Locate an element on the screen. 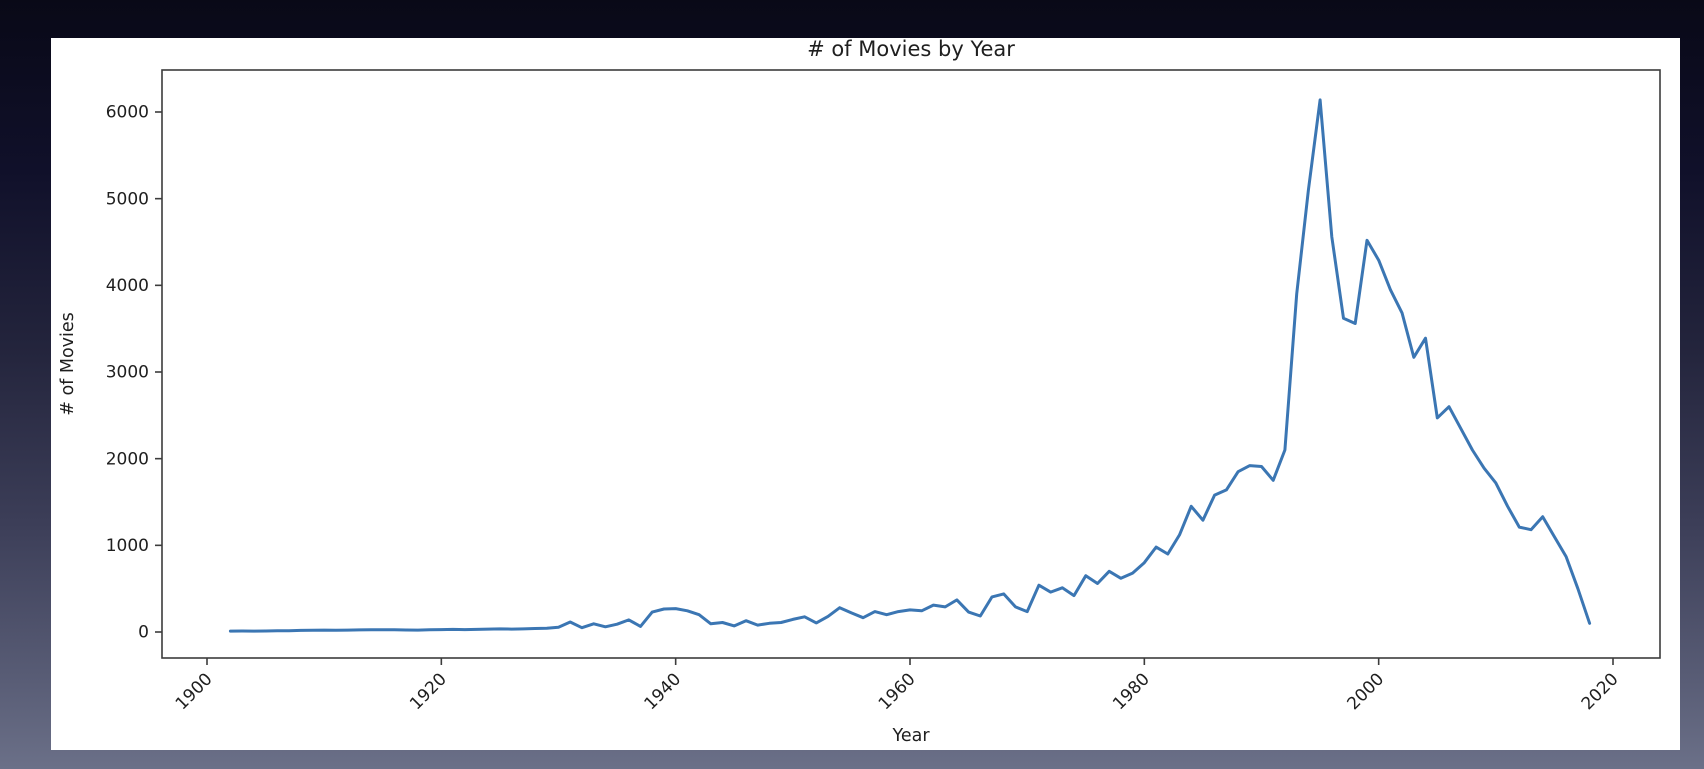 The width and height of the screenshot is (1704, 769). y-tick-label: 5000 is located at coordinates (127, 199).